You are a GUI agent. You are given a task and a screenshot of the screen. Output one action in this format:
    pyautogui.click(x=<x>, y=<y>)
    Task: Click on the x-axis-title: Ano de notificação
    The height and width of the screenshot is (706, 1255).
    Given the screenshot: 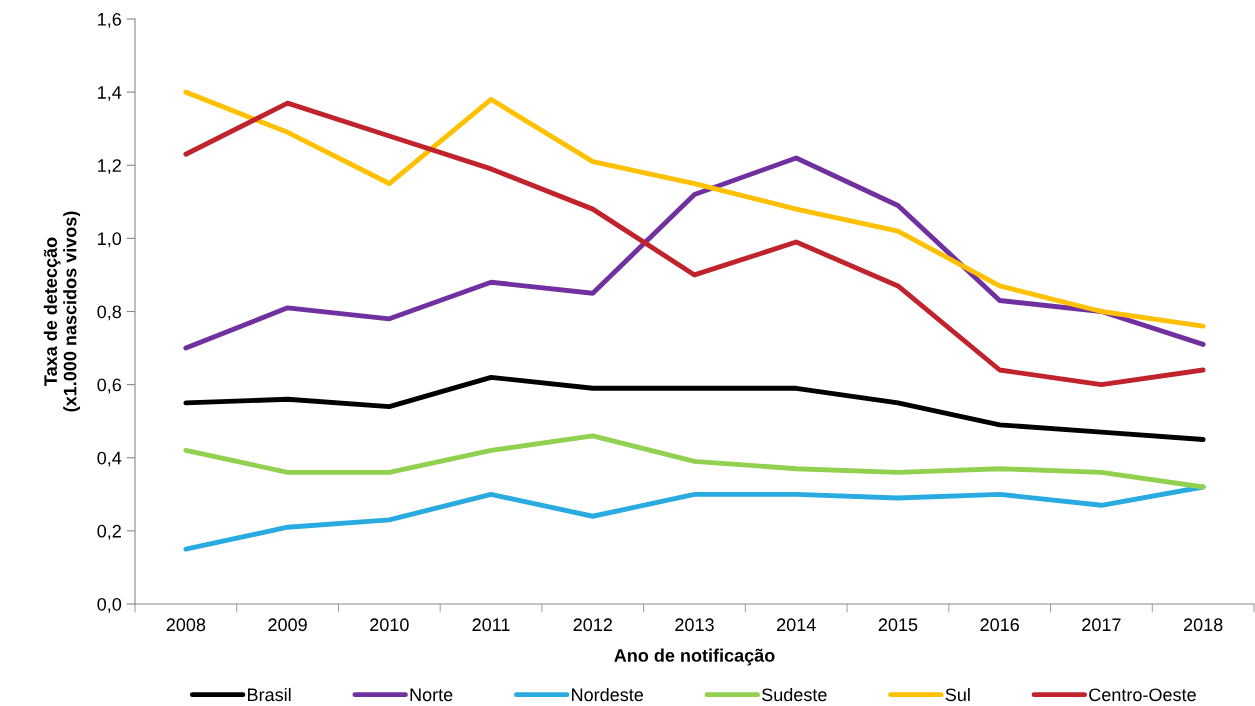 What is the action you would take?
    pyautogui.click(x=694, y=657)
    